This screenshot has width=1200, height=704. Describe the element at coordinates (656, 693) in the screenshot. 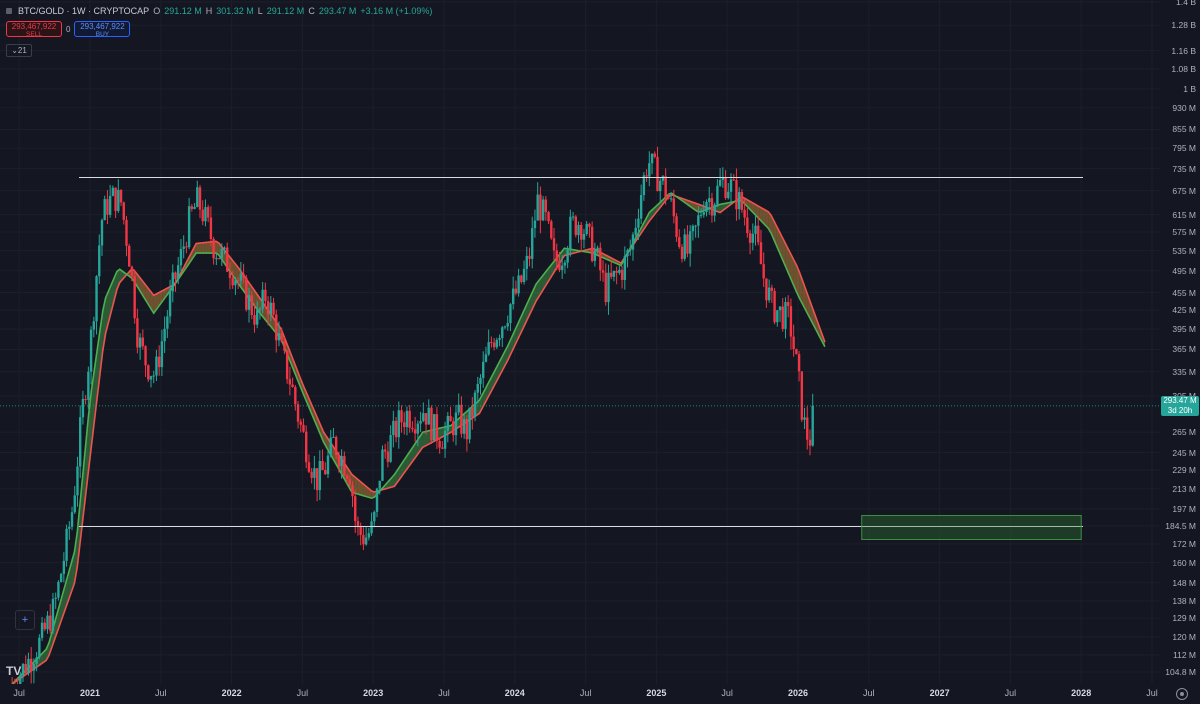

I see `time-tick-label: 2025` at that location.